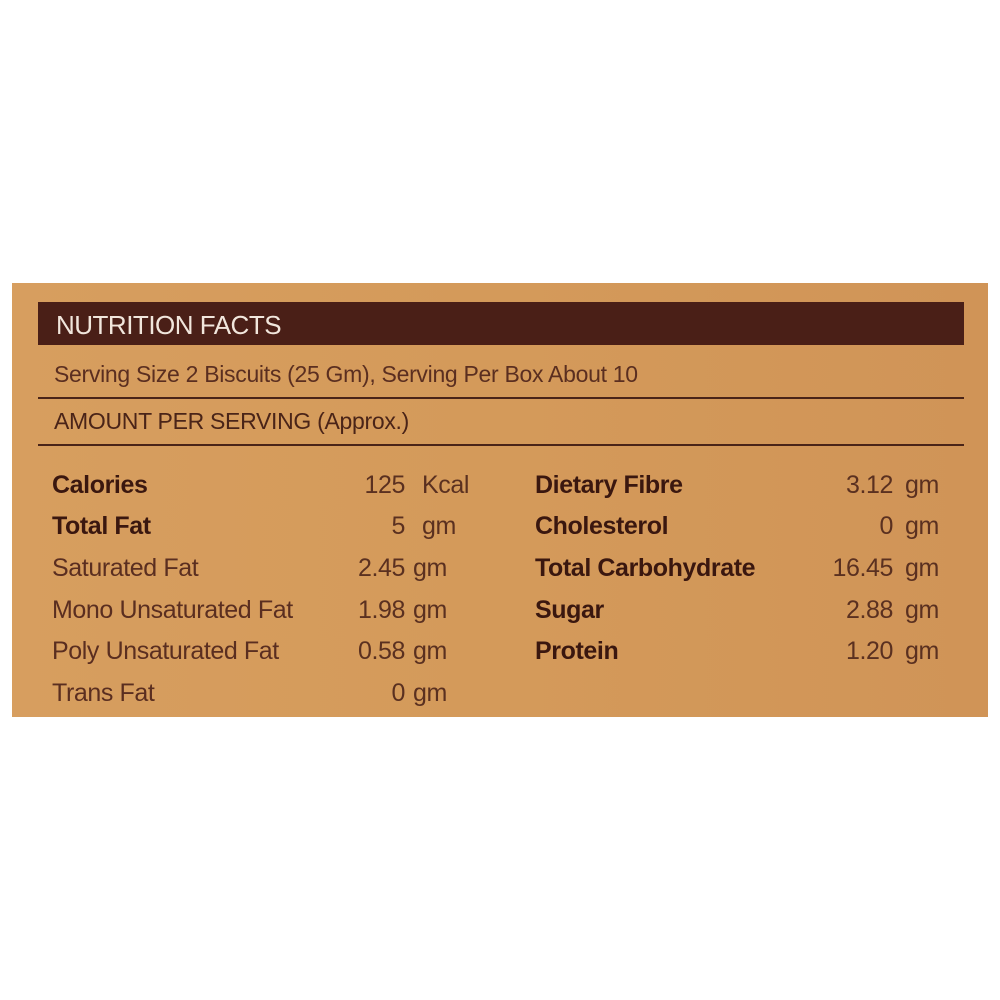 Image resolution: width=1000 pixels, height=1000 pixels. Describe the element at coordinates (381, 610) in the screenshot. I see `nutrient-value: 1.98` at that location.